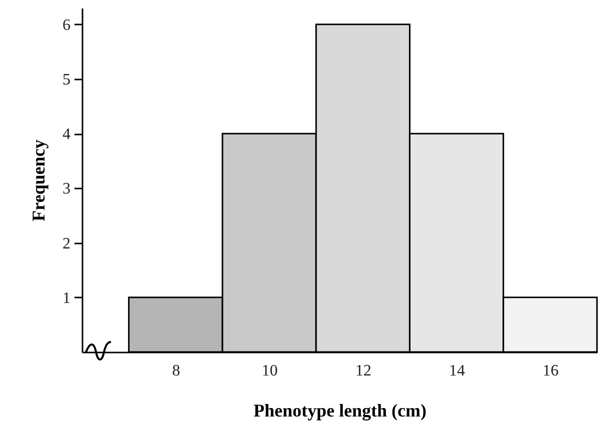 The width and height of the screenshot is (608, 431). What do you see at coordinates (66, 189) in the screenshot?
I see `y-tick-label: 3` at bounding box center [66, 189].